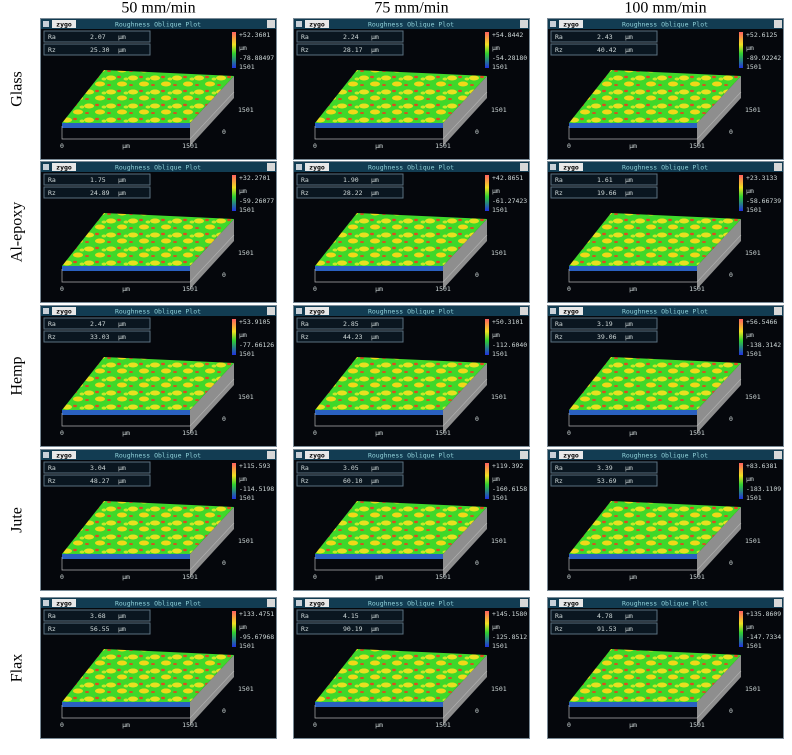  Describe the element at coordinates (353, 193) in the screenshot. I see `param-value: 28.22` at that location.